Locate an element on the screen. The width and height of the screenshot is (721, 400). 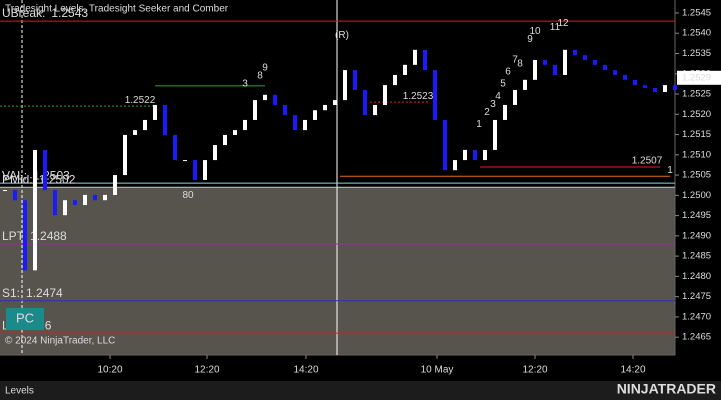
annotation: 10 is located at coordinates (535, 31).